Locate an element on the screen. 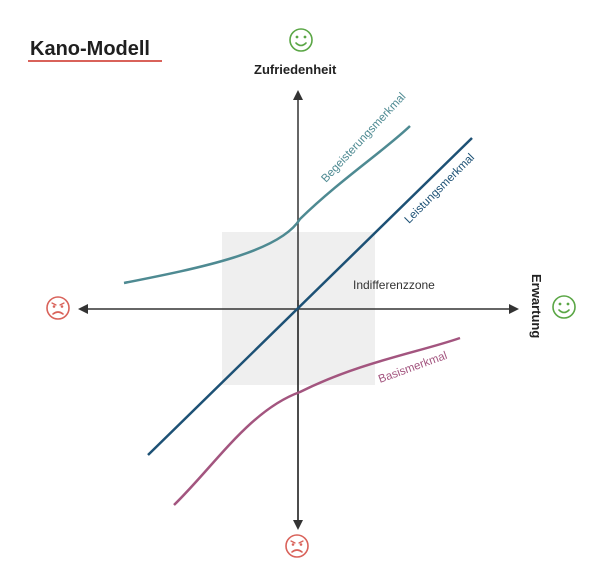  y-axis-label: Zufriedenheit is located at coordinates (295, 69).